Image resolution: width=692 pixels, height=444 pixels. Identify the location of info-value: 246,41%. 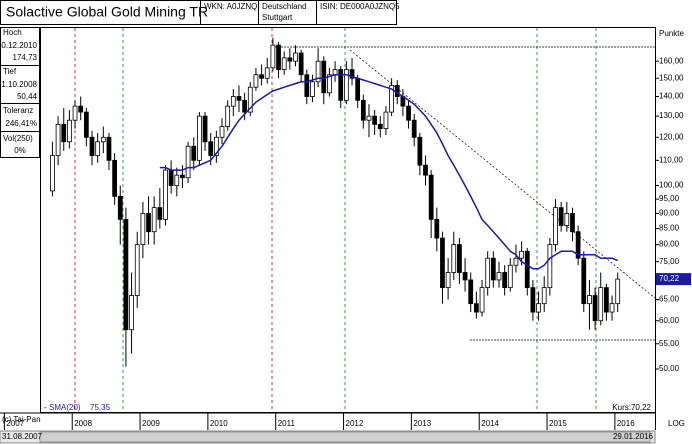
(21, 123).